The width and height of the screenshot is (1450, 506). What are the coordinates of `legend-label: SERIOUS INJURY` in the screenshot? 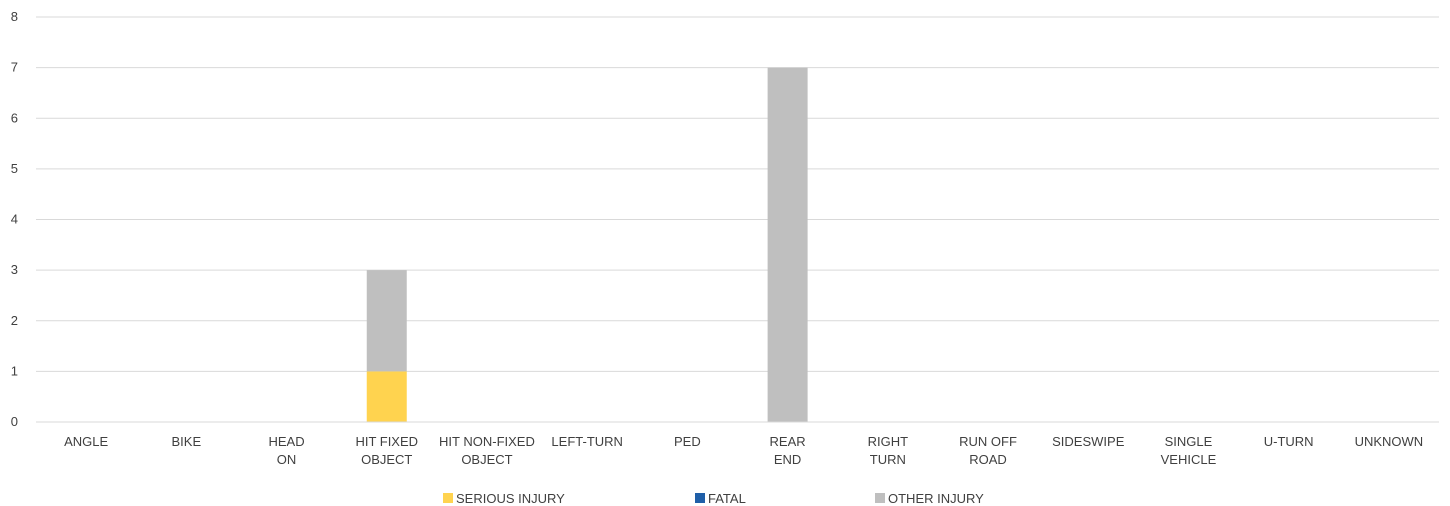 It's located at (510, 498).